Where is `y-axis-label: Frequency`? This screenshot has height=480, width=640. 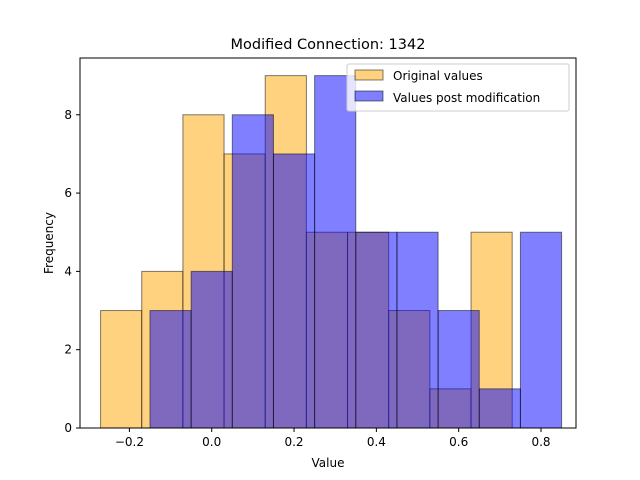 y-axis-label: Frequency is located at coordinates (49, 243).